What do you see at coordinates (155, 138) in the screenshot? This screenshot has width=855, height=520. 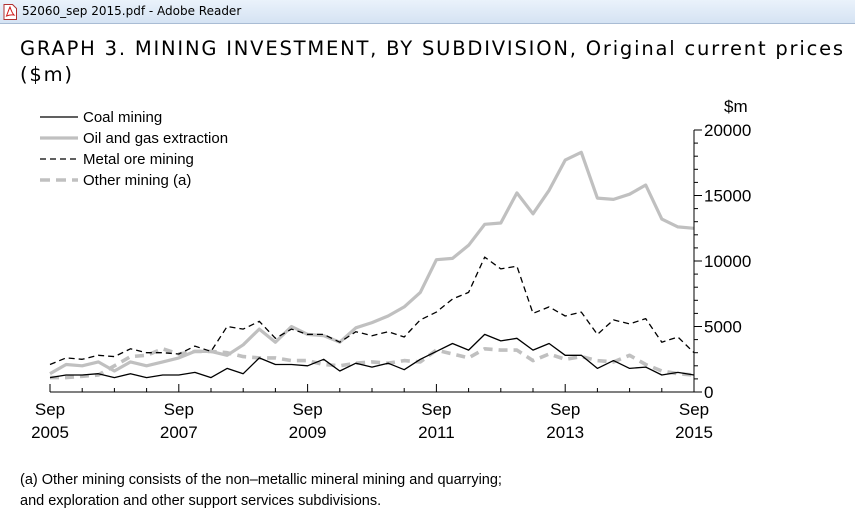 I see `legend-label: Oil and gas extraction` at bounding box center [155, 138].